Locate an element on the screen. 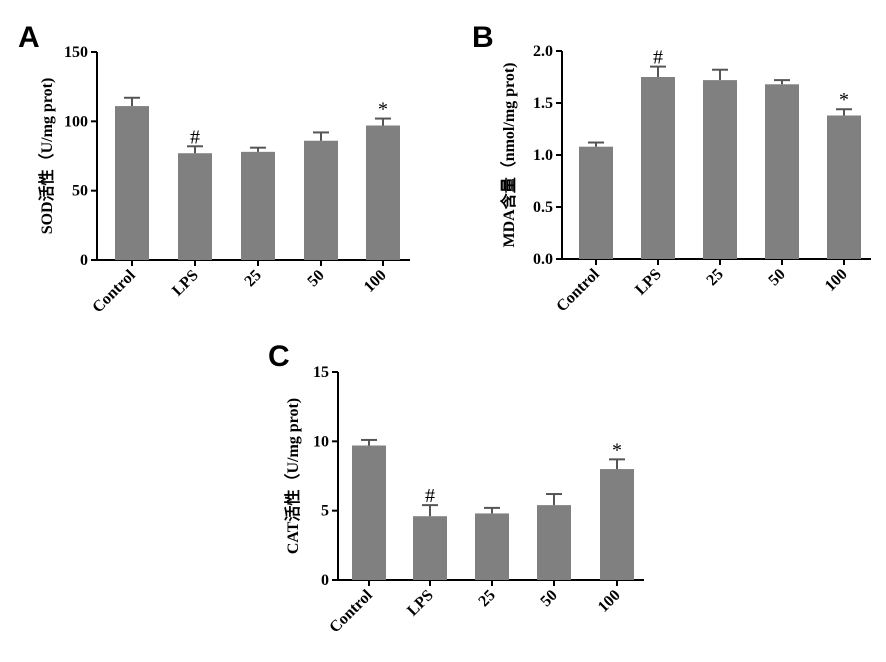 The image size is (886, 662). y-tick-label: 1.5 is located at coordinates (543, 103).